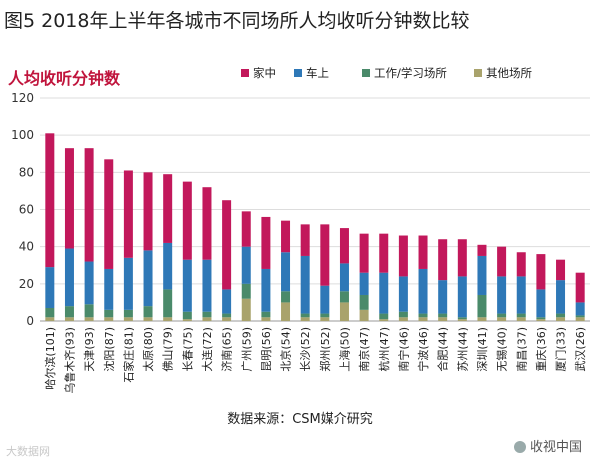  What do you see at coordinates (410, 73) in the screenshot?
I see `legend-label: 工作/学习场所` at bounding box center [410, 73].